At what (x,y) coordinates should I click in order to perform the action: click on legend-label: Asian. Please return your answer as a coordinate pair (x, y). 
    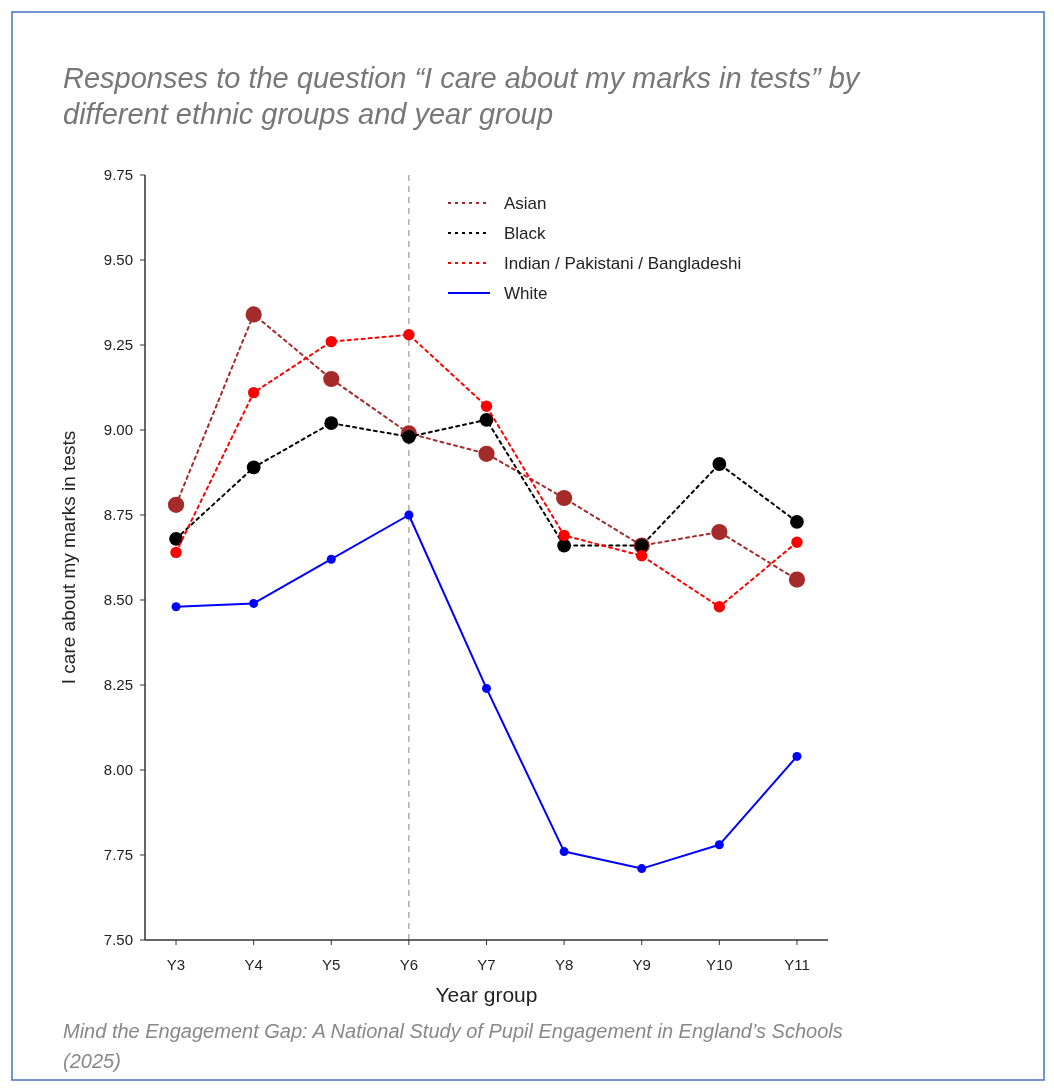
    Looking at the image, I should click on (525, 203).